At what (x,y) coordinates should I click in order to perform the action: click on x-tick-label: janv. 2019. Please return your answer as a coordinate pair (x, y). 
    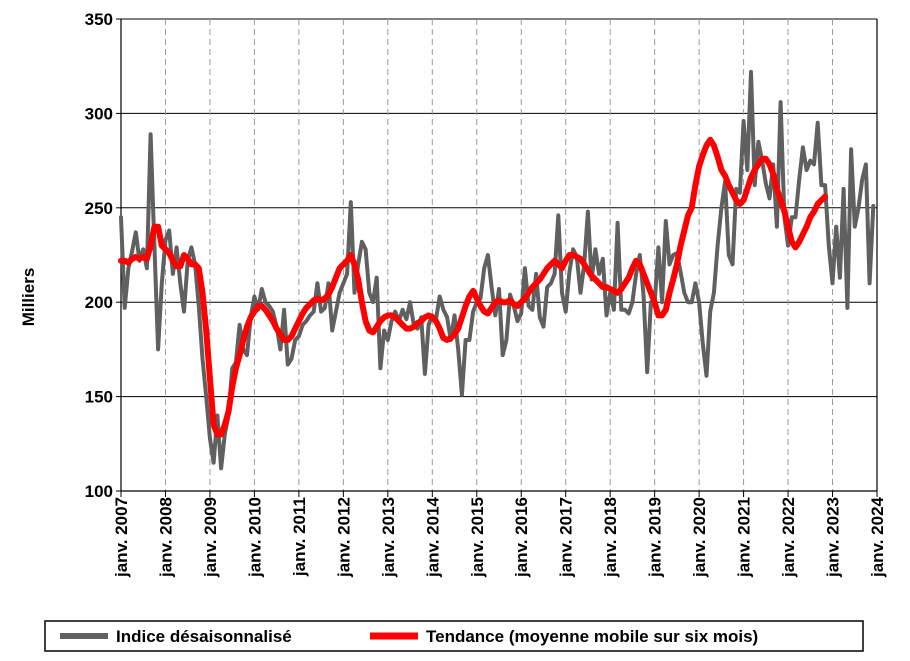
    Looking at the image, I should click on (655, 537).